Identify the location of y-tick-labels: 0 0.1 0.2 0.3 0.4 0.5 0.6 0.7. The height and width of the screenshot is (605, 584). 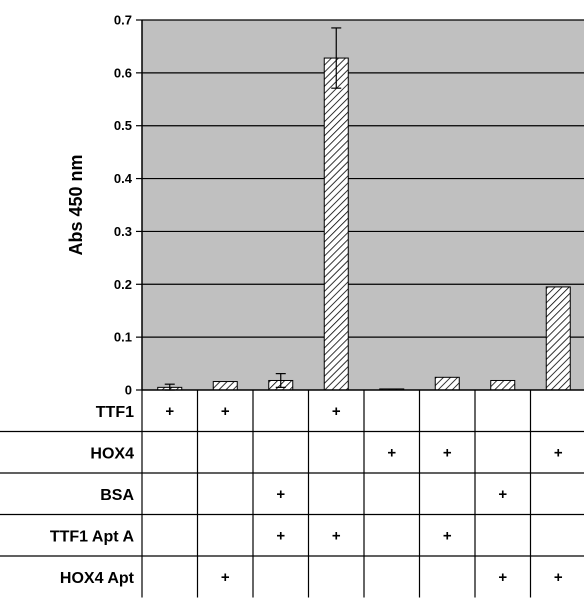
(128, 205).